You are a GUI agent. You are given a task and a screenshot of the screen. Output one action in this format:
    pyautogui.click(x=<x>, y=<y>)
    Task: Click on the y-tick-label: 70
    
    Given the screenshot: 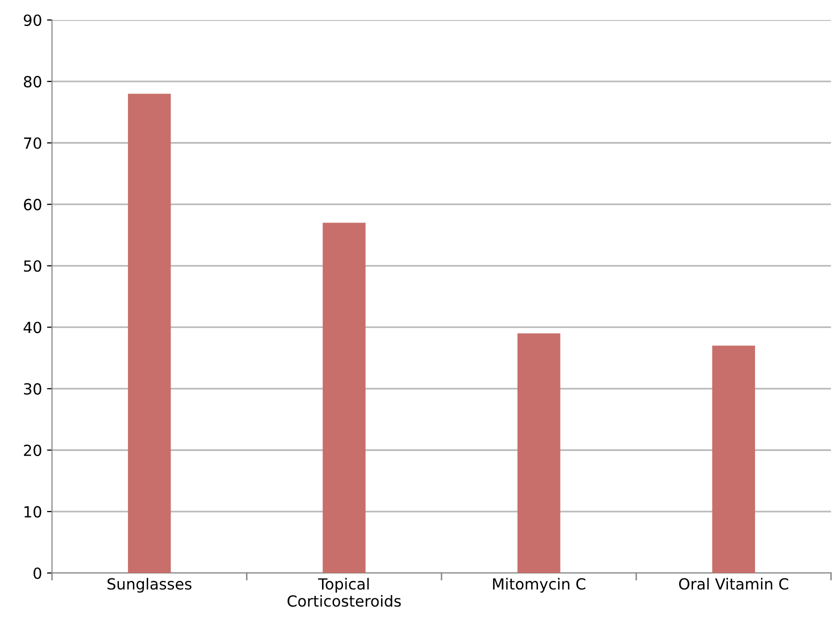 What is the action you would take?
    pyautogui.click(x=33, y=143)
    